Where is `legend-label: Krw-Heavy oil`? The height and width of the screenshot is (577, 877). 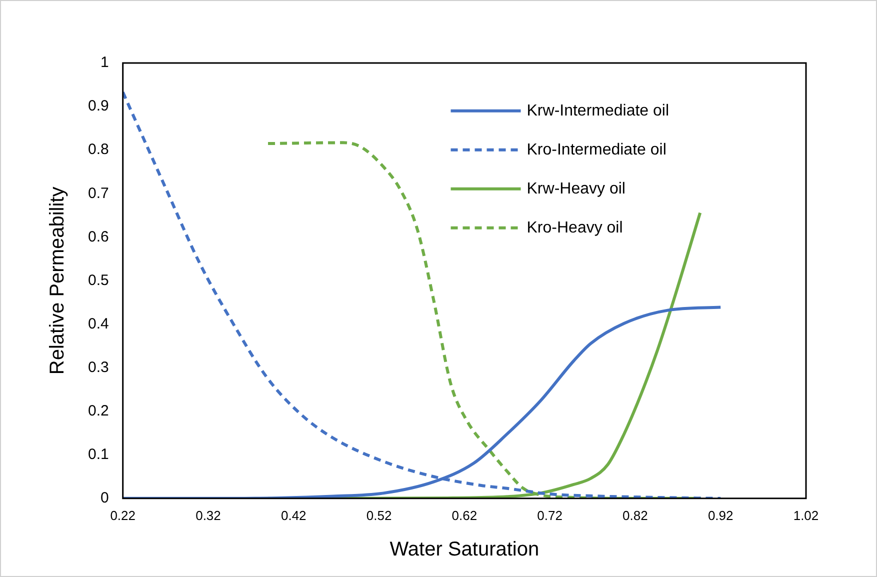 legend-label: Krw-Heavy oil is located at coordinates (576, 189).